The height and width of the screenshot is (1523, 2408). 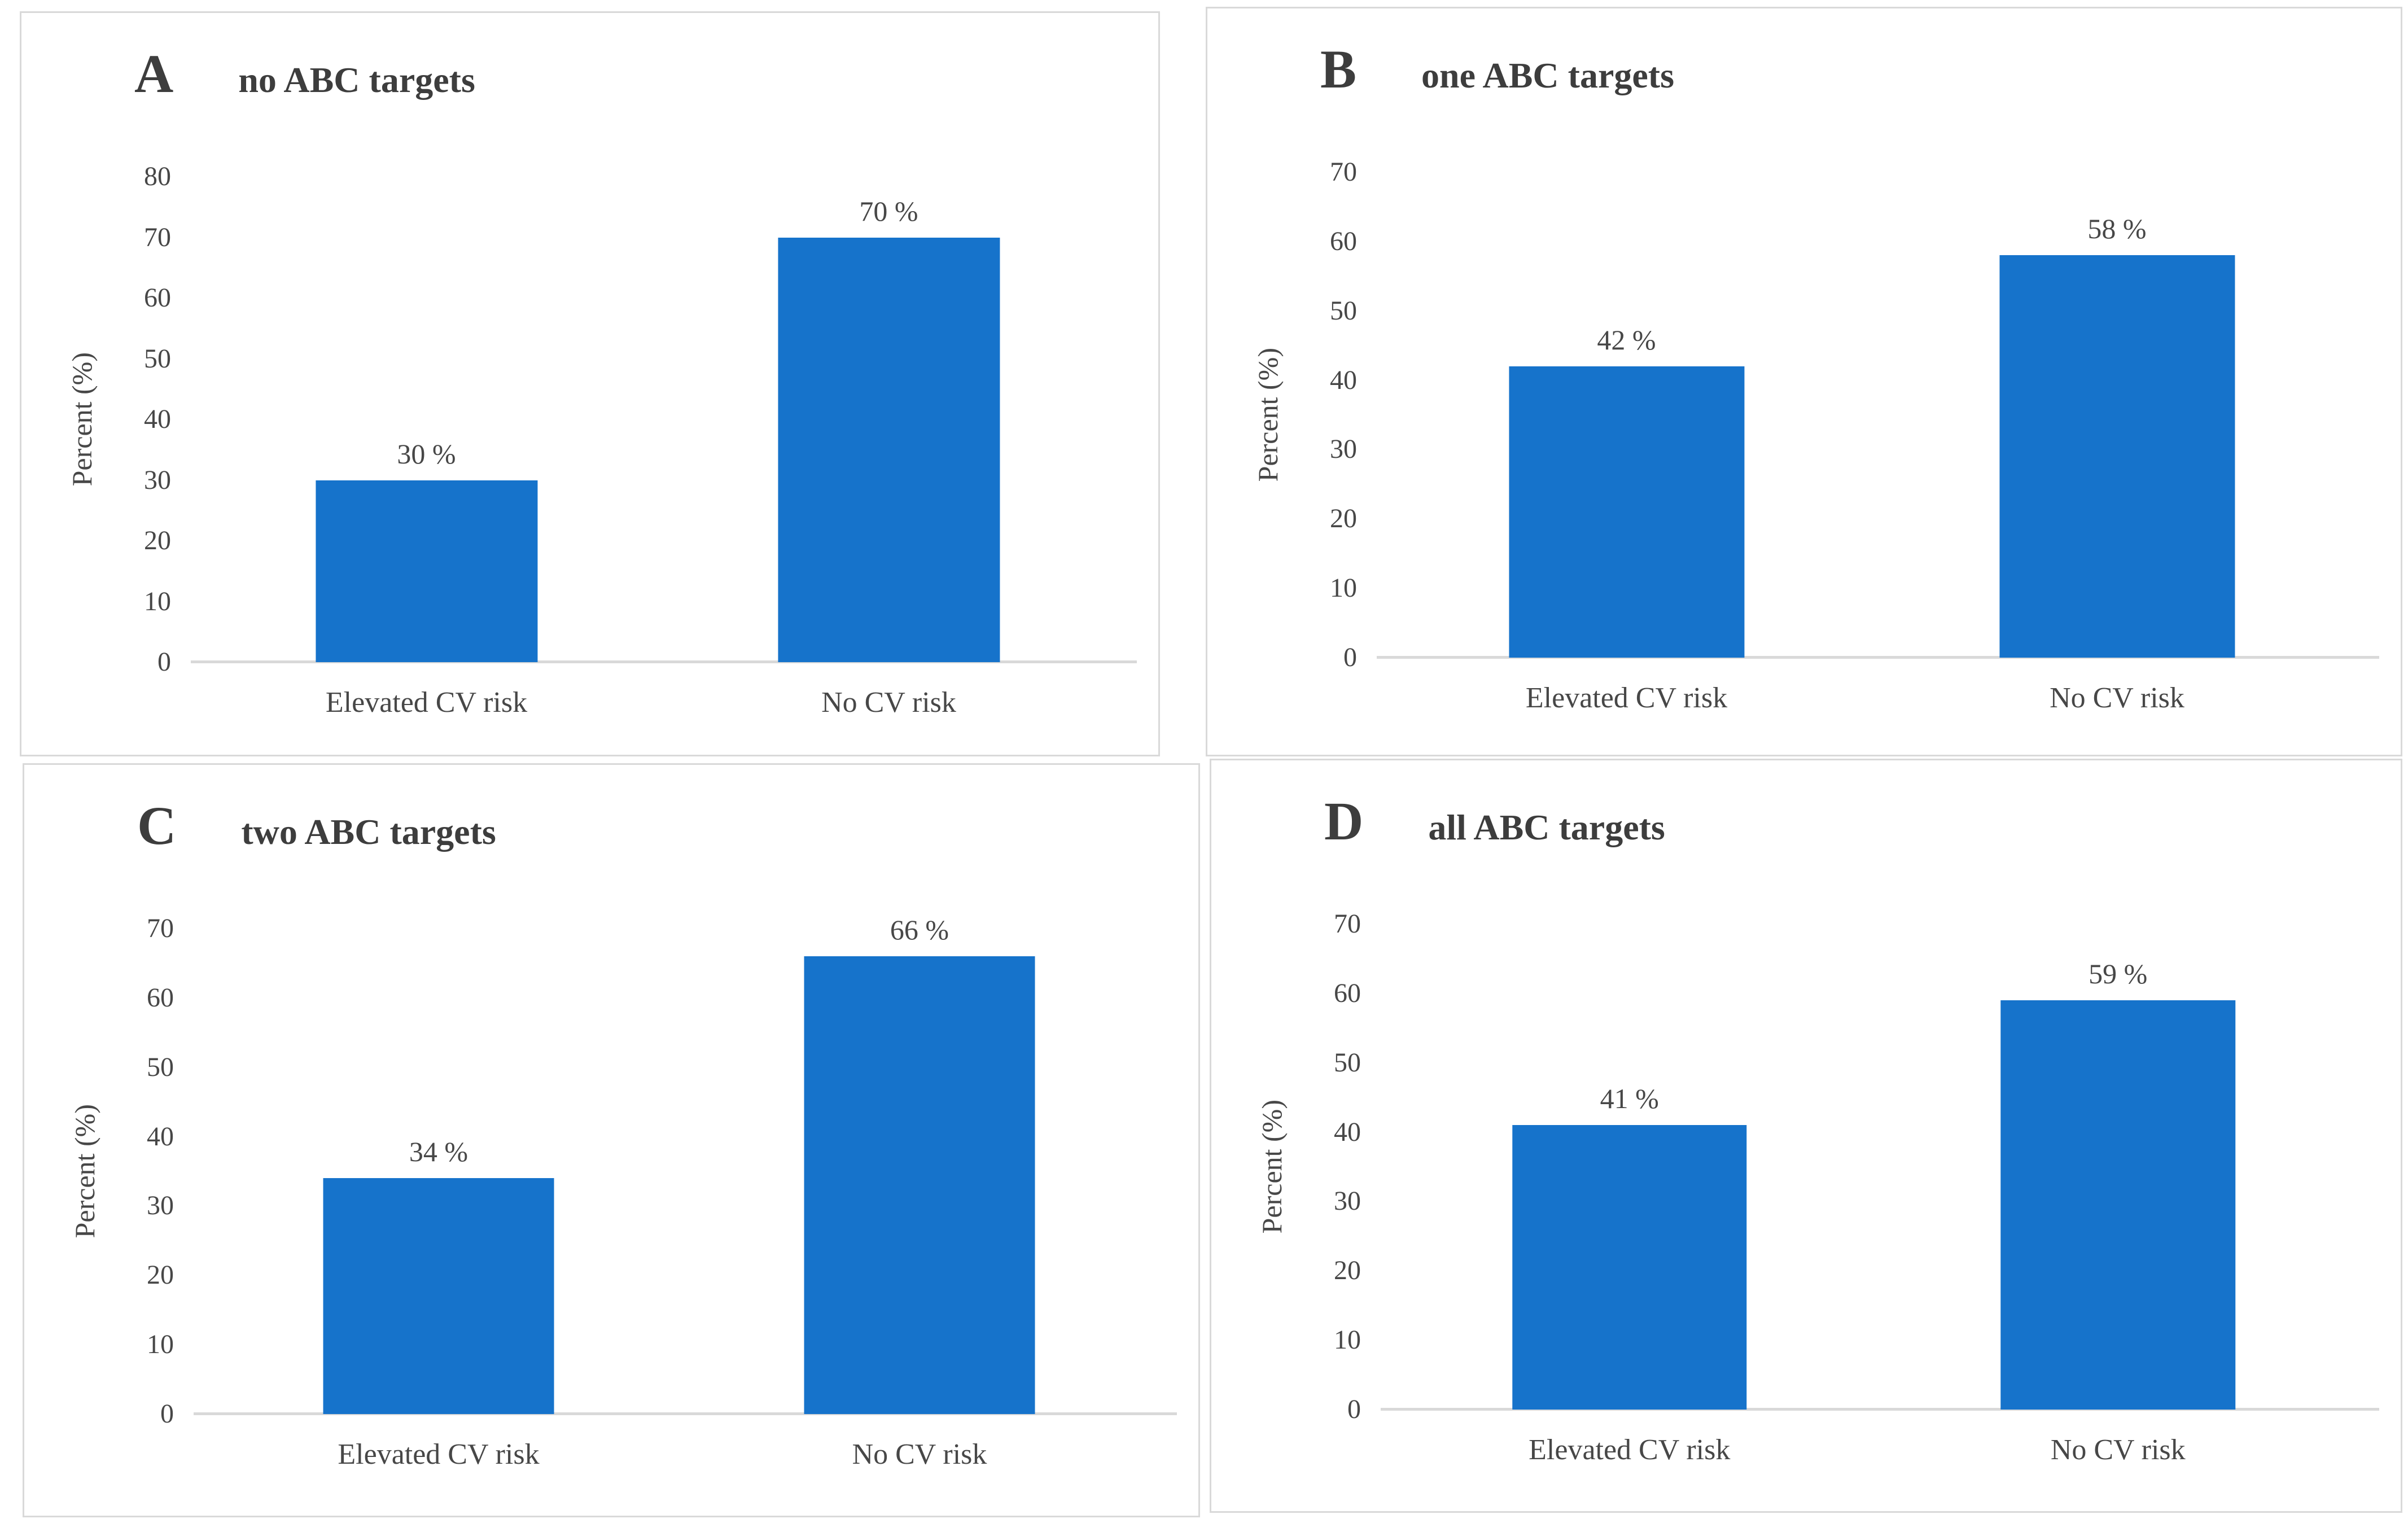 I want to click on panel-heading: all ABC targets, so click(x=1547, y=827).